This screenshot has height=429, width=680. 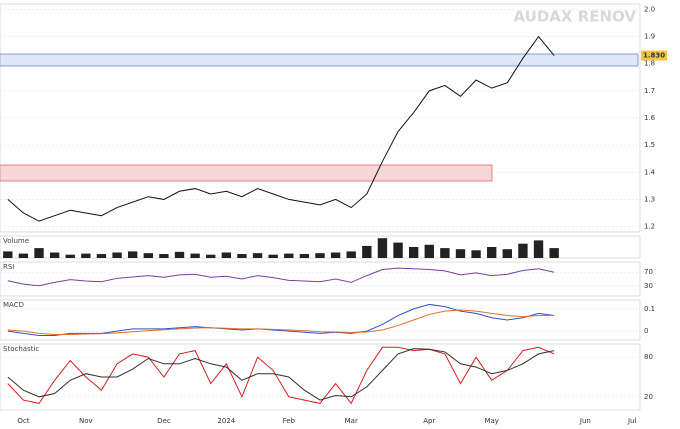 What do you see at coordinates (649, 9) in the screenshot?
I see `y-tick-label: 2.0` at bounding box center [649, 9].